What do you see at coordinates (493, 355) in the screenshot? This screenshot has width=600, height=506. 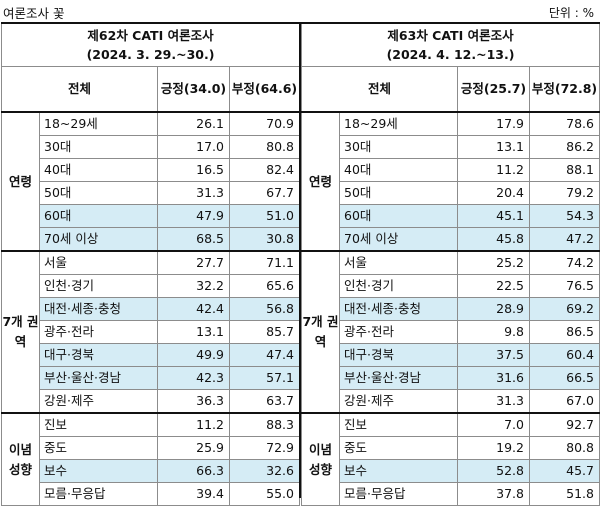 I see `positive-value: 37.5` at bounding box center [493, 355].